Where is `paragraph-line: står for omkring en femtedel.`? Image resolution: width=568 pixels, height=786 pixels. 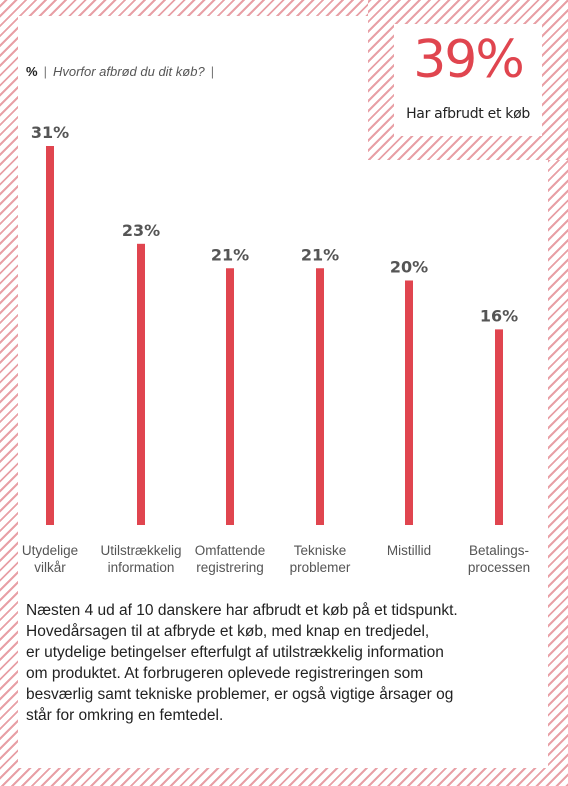
paragraph-line: står for omkring en femtedel. is located at coordinates (125, 715).